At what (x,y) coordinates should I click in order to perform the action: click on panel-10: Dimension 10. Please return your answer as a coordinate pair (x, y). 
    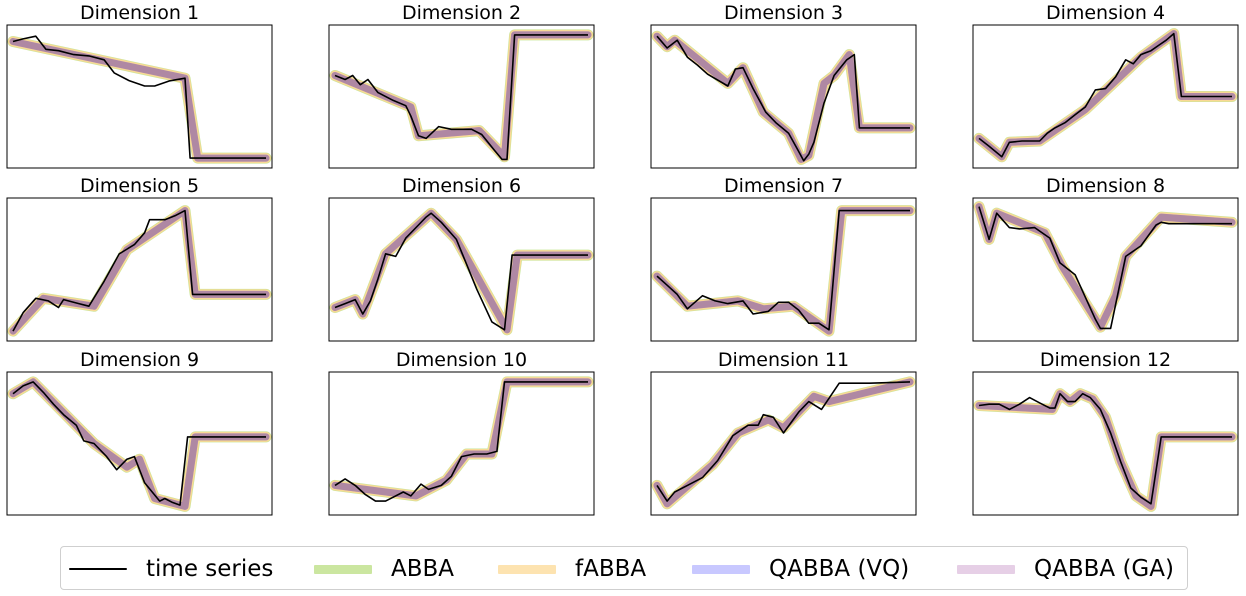
    Looking at the image, I should click on (461, 432).